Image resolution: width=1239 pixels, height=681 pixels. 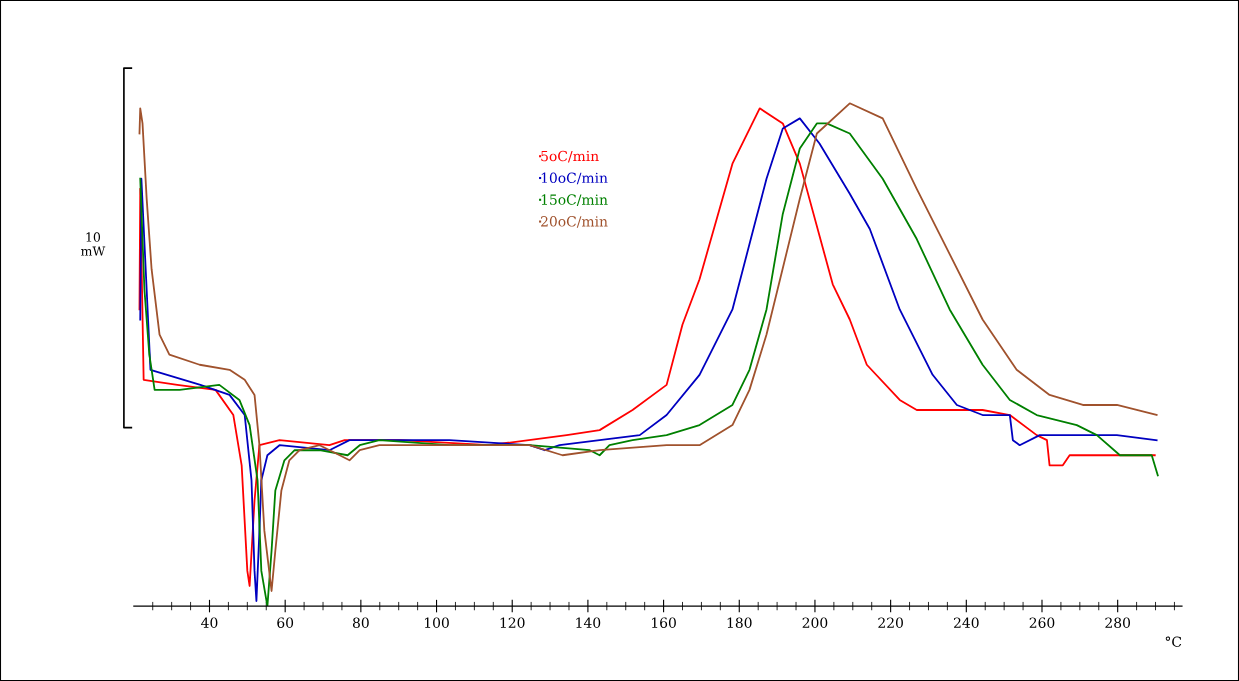 What do you see at coordinates (815, 622) in the screenshot?
I see `x-tick-label: 200` at bounding box center [815, 622].